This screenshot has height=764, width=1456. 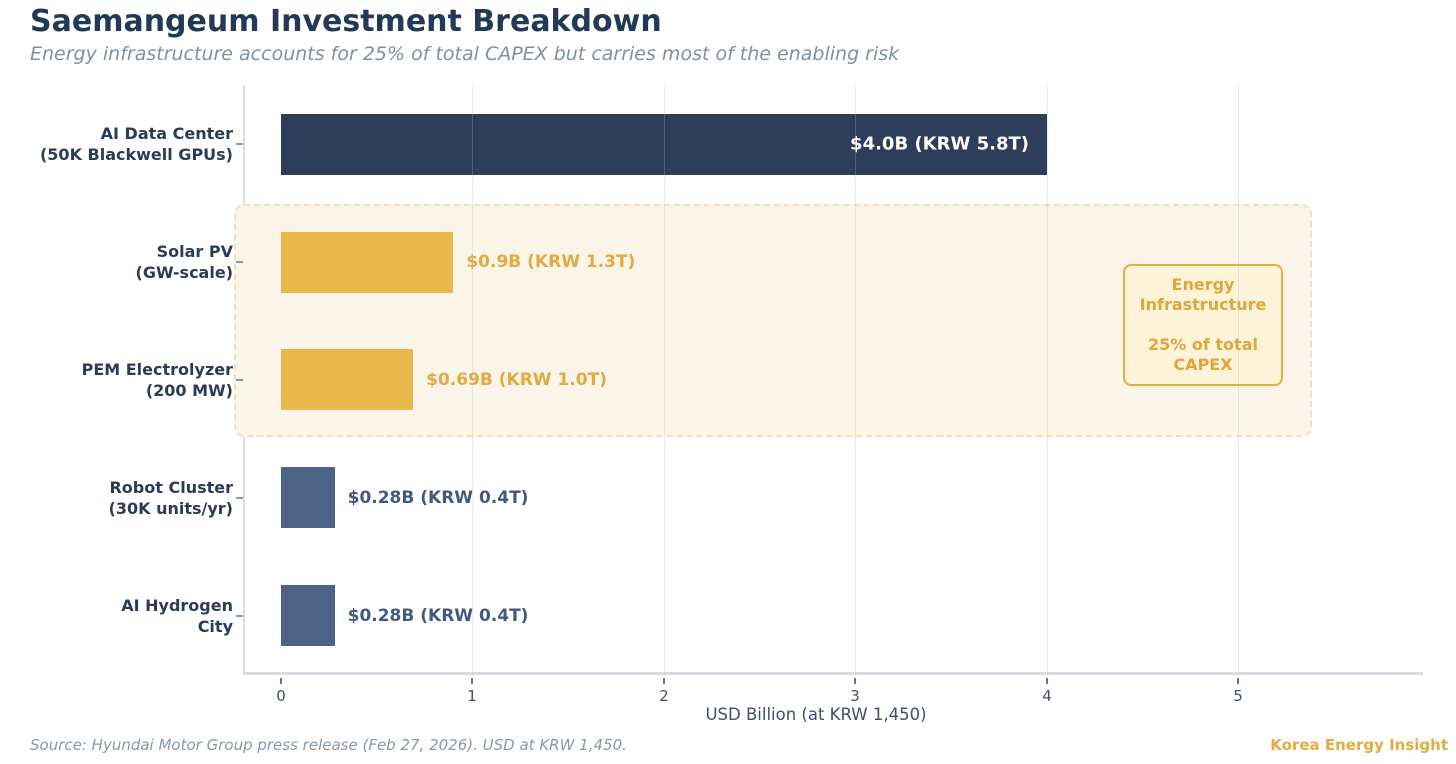 I want to click on y-axis-label: Solar PV (GW-scale), so click(x=118, y=262).